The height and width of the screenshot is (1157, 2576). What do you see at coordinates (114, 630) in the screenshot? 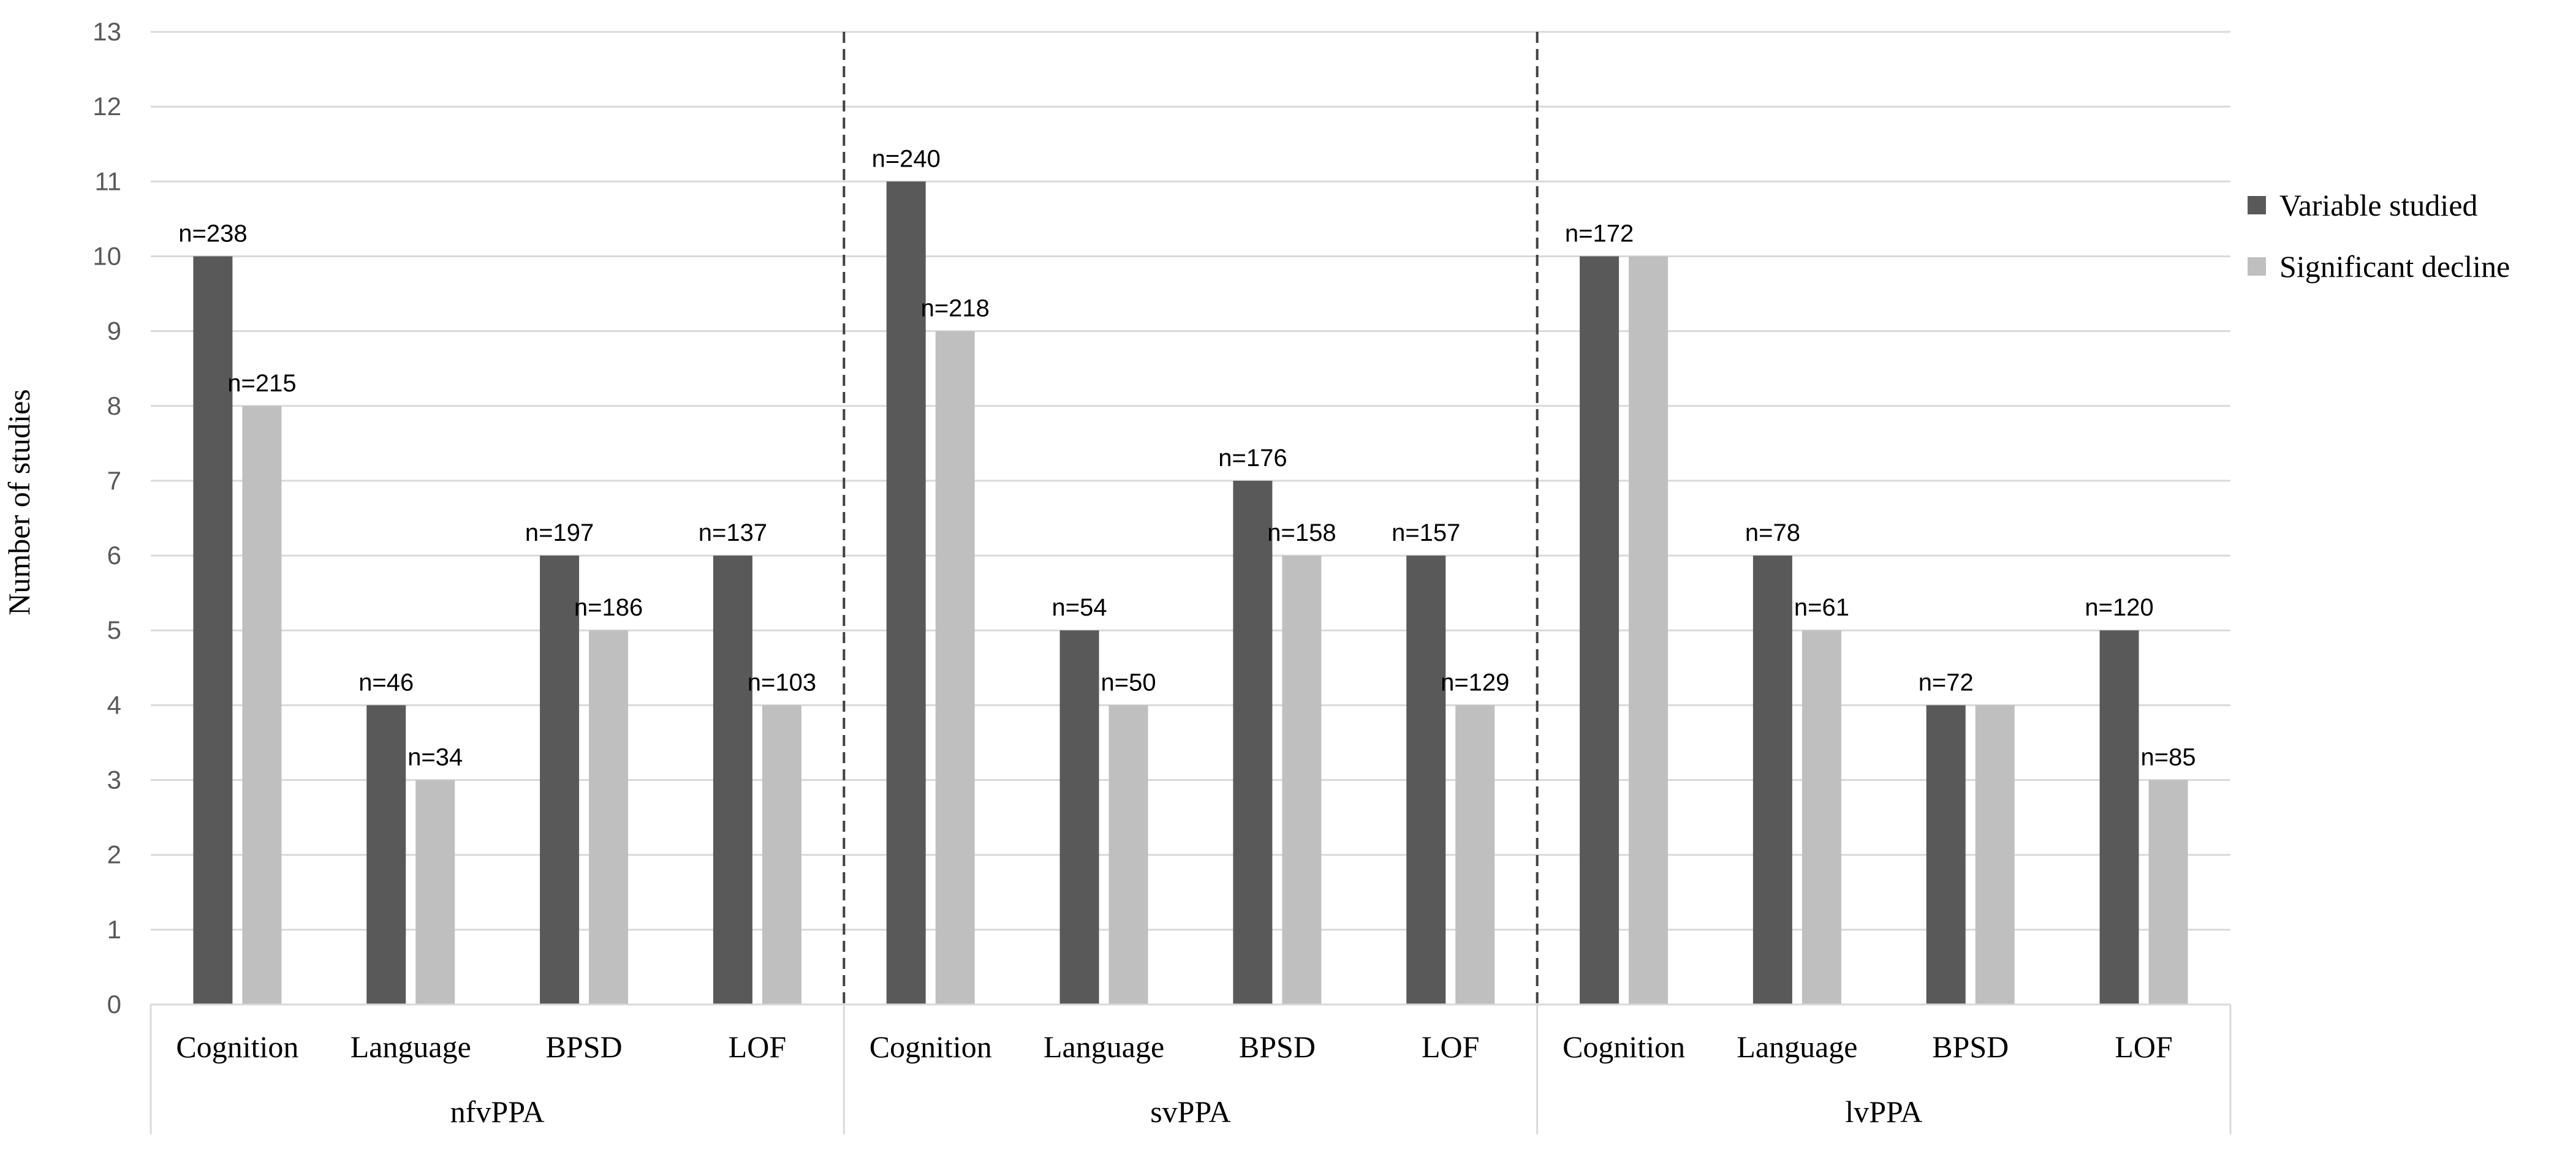
I see `y-tick-label: 5` at bounding box center [114, 630].